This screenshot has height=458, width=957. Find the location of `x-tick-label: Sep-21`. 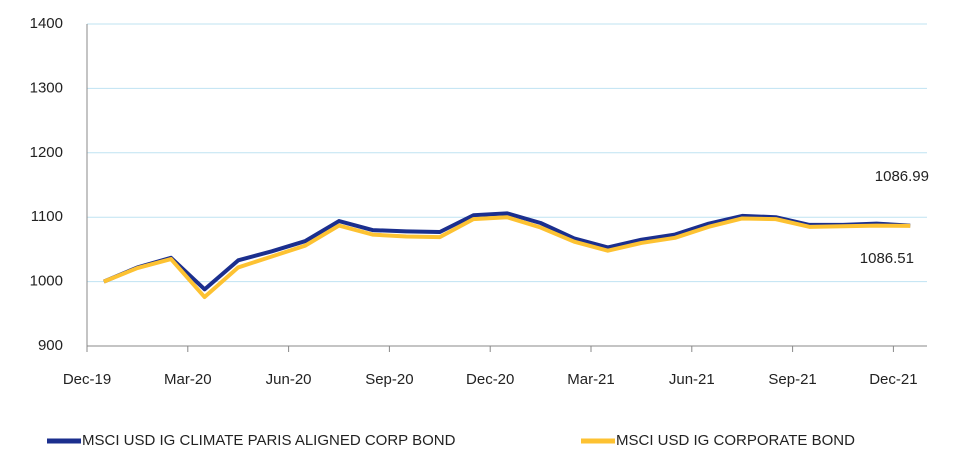

x-tick-label: Sep-21 is located at coordinates (792, 379).